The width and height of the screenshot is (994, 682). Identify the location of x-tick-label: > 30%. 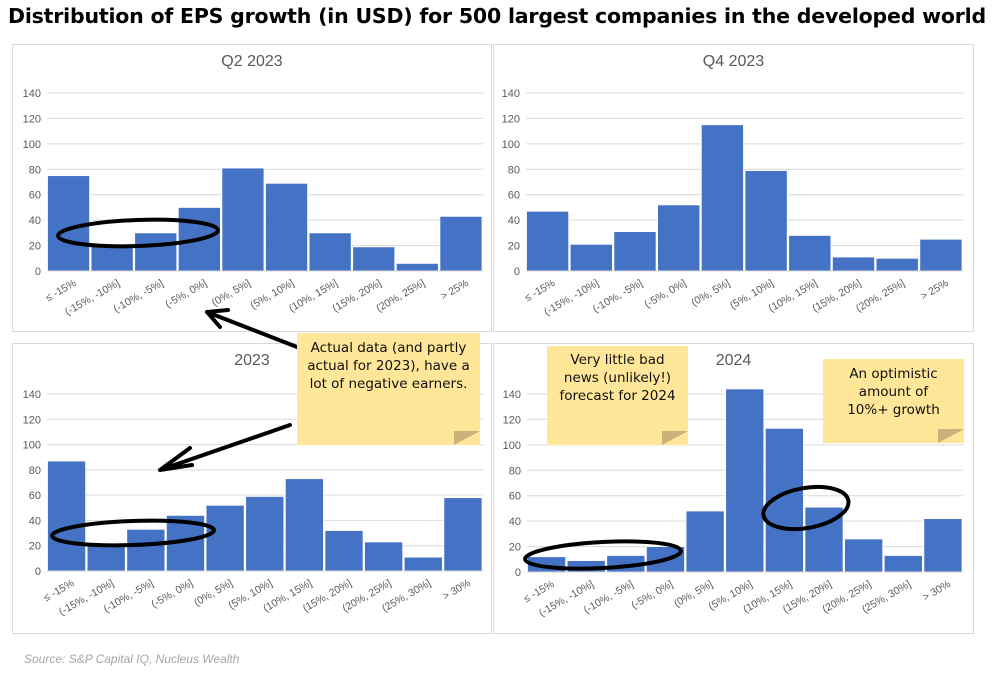
(937, 590).